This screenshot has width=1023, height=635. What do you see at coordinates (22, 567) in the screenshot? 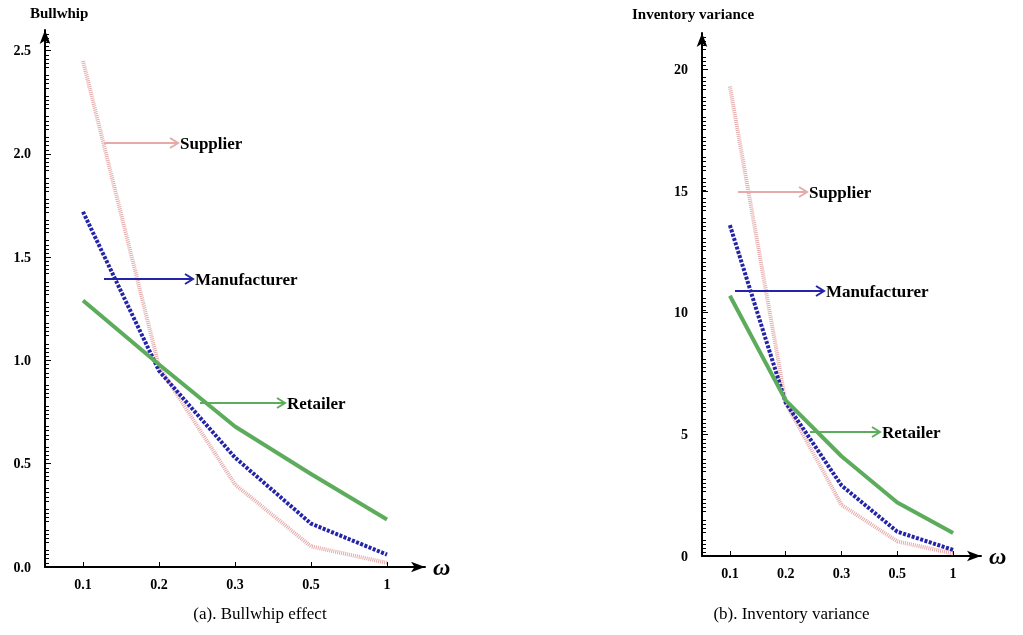
I see `y-tick-label: 0.0` at bounding box center [22, 567].